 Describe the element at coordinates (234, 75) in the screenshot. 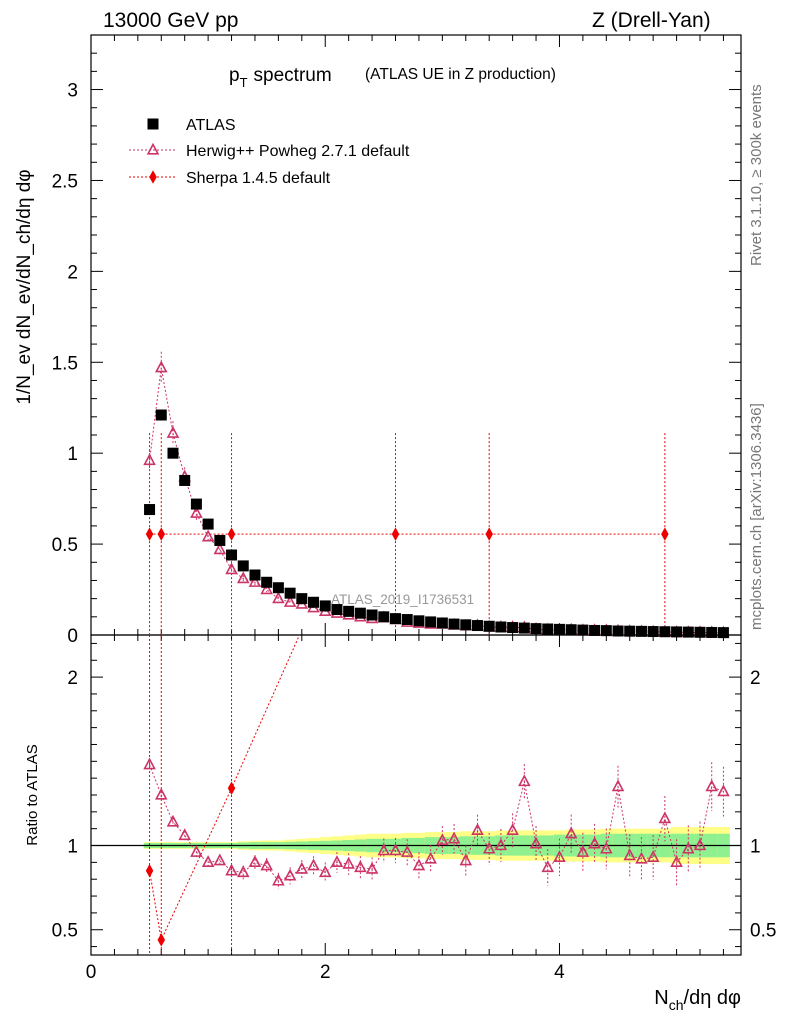

I see `title-main: p` at that location.